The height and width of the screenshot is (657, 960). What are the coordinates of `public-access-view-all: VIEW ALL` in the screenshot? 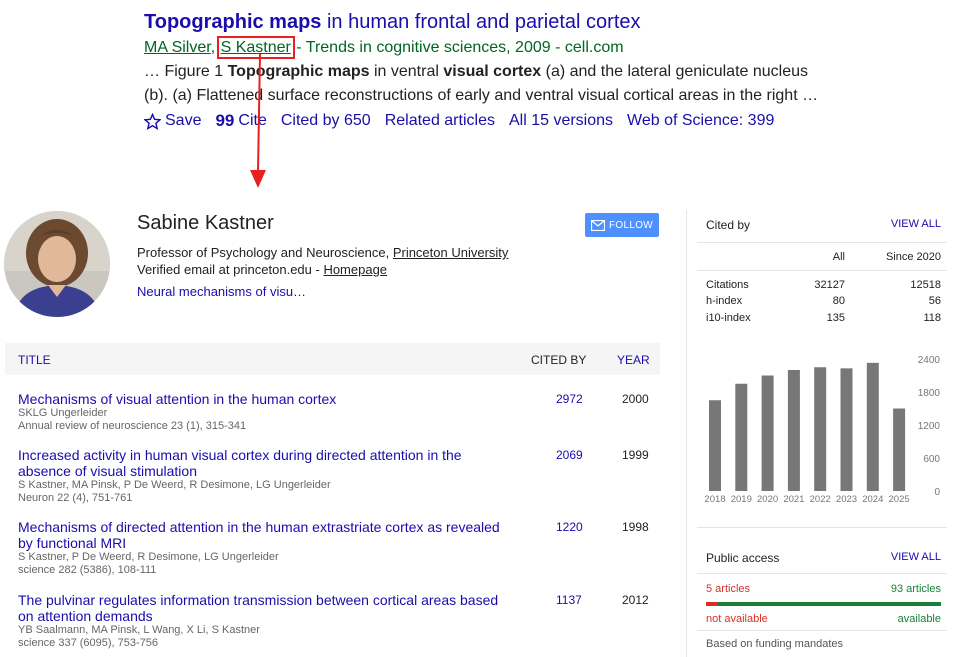 It's located at (915, 557).